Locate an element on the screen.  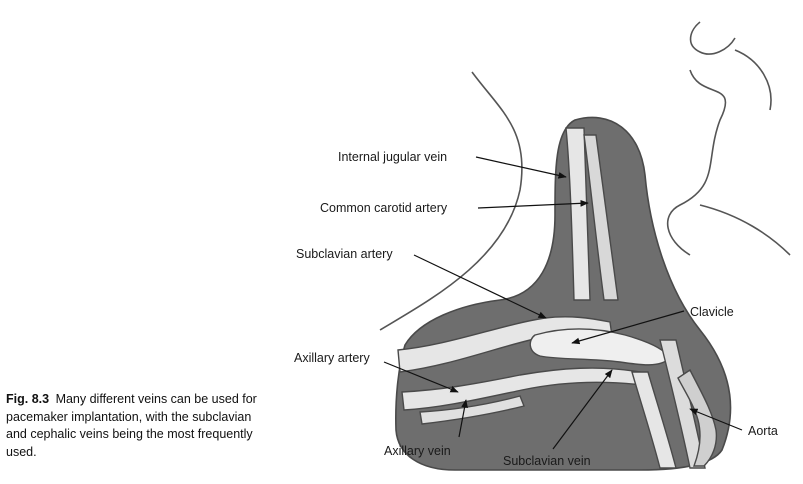
axillary-artery-arrow is located at coordinates (421, 377).